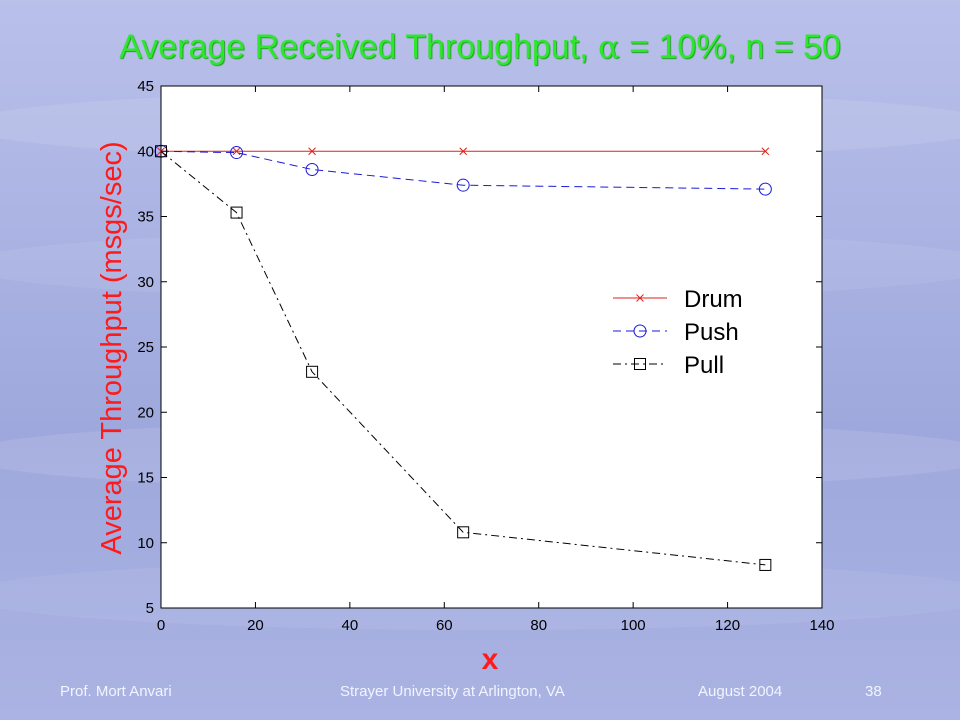 The image size is (960, 720). What do you see at coordinates (730, 47) in the screenshot?
I see `slide-title-suffix: = 10%, n = 50` at bounding box center [730, 47].